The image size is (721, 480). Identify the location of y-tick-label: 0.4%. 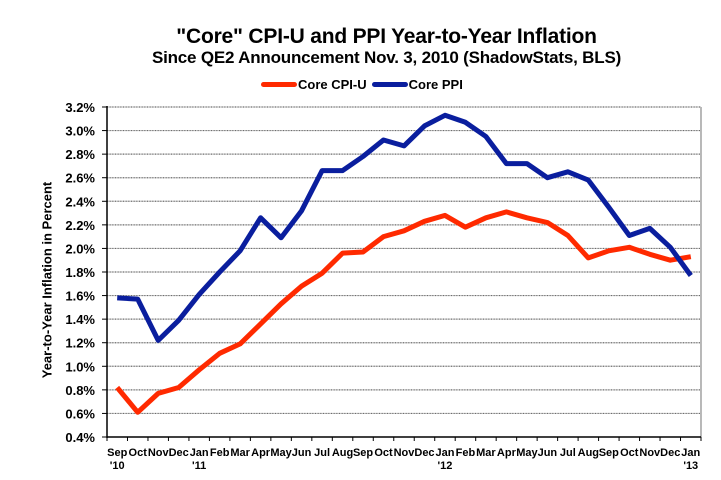
(80, 437).